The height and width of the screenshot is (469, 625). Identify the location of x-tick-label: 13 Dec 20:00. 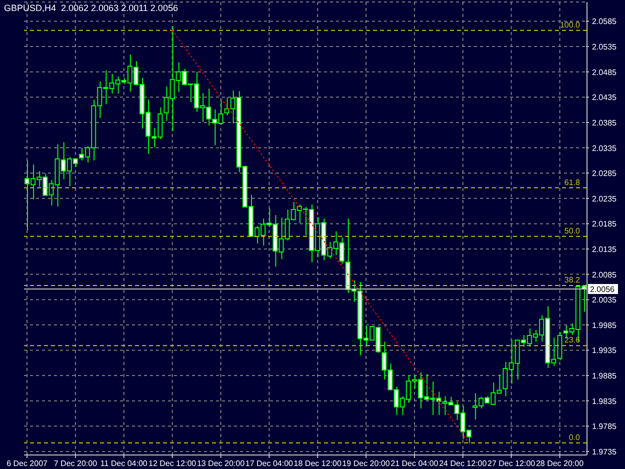
(221, 463).